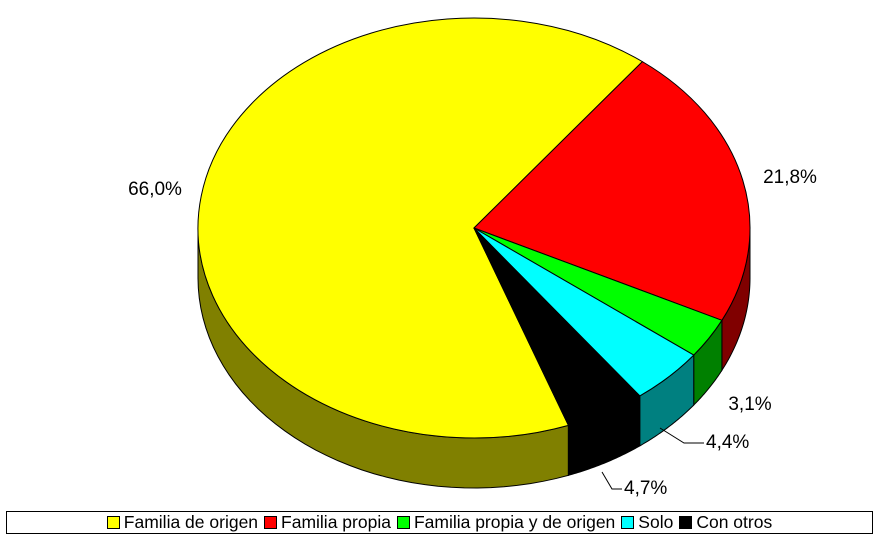  I want to click on data-label: 21,8%, so click(790, 177).